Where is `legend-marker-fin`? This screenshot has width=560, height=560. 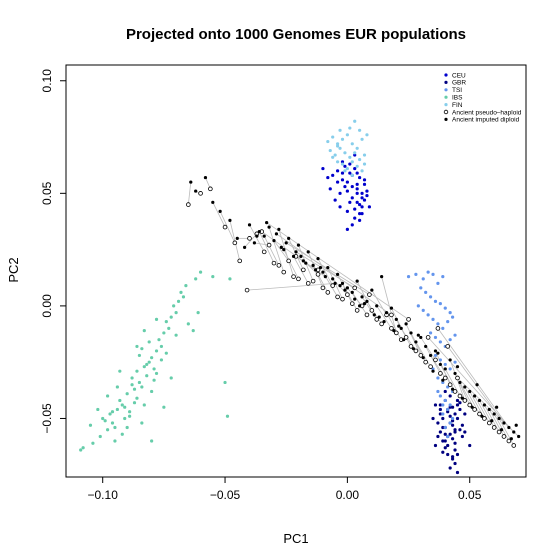 legend-marker-fin is located at coordinates (446, 105).